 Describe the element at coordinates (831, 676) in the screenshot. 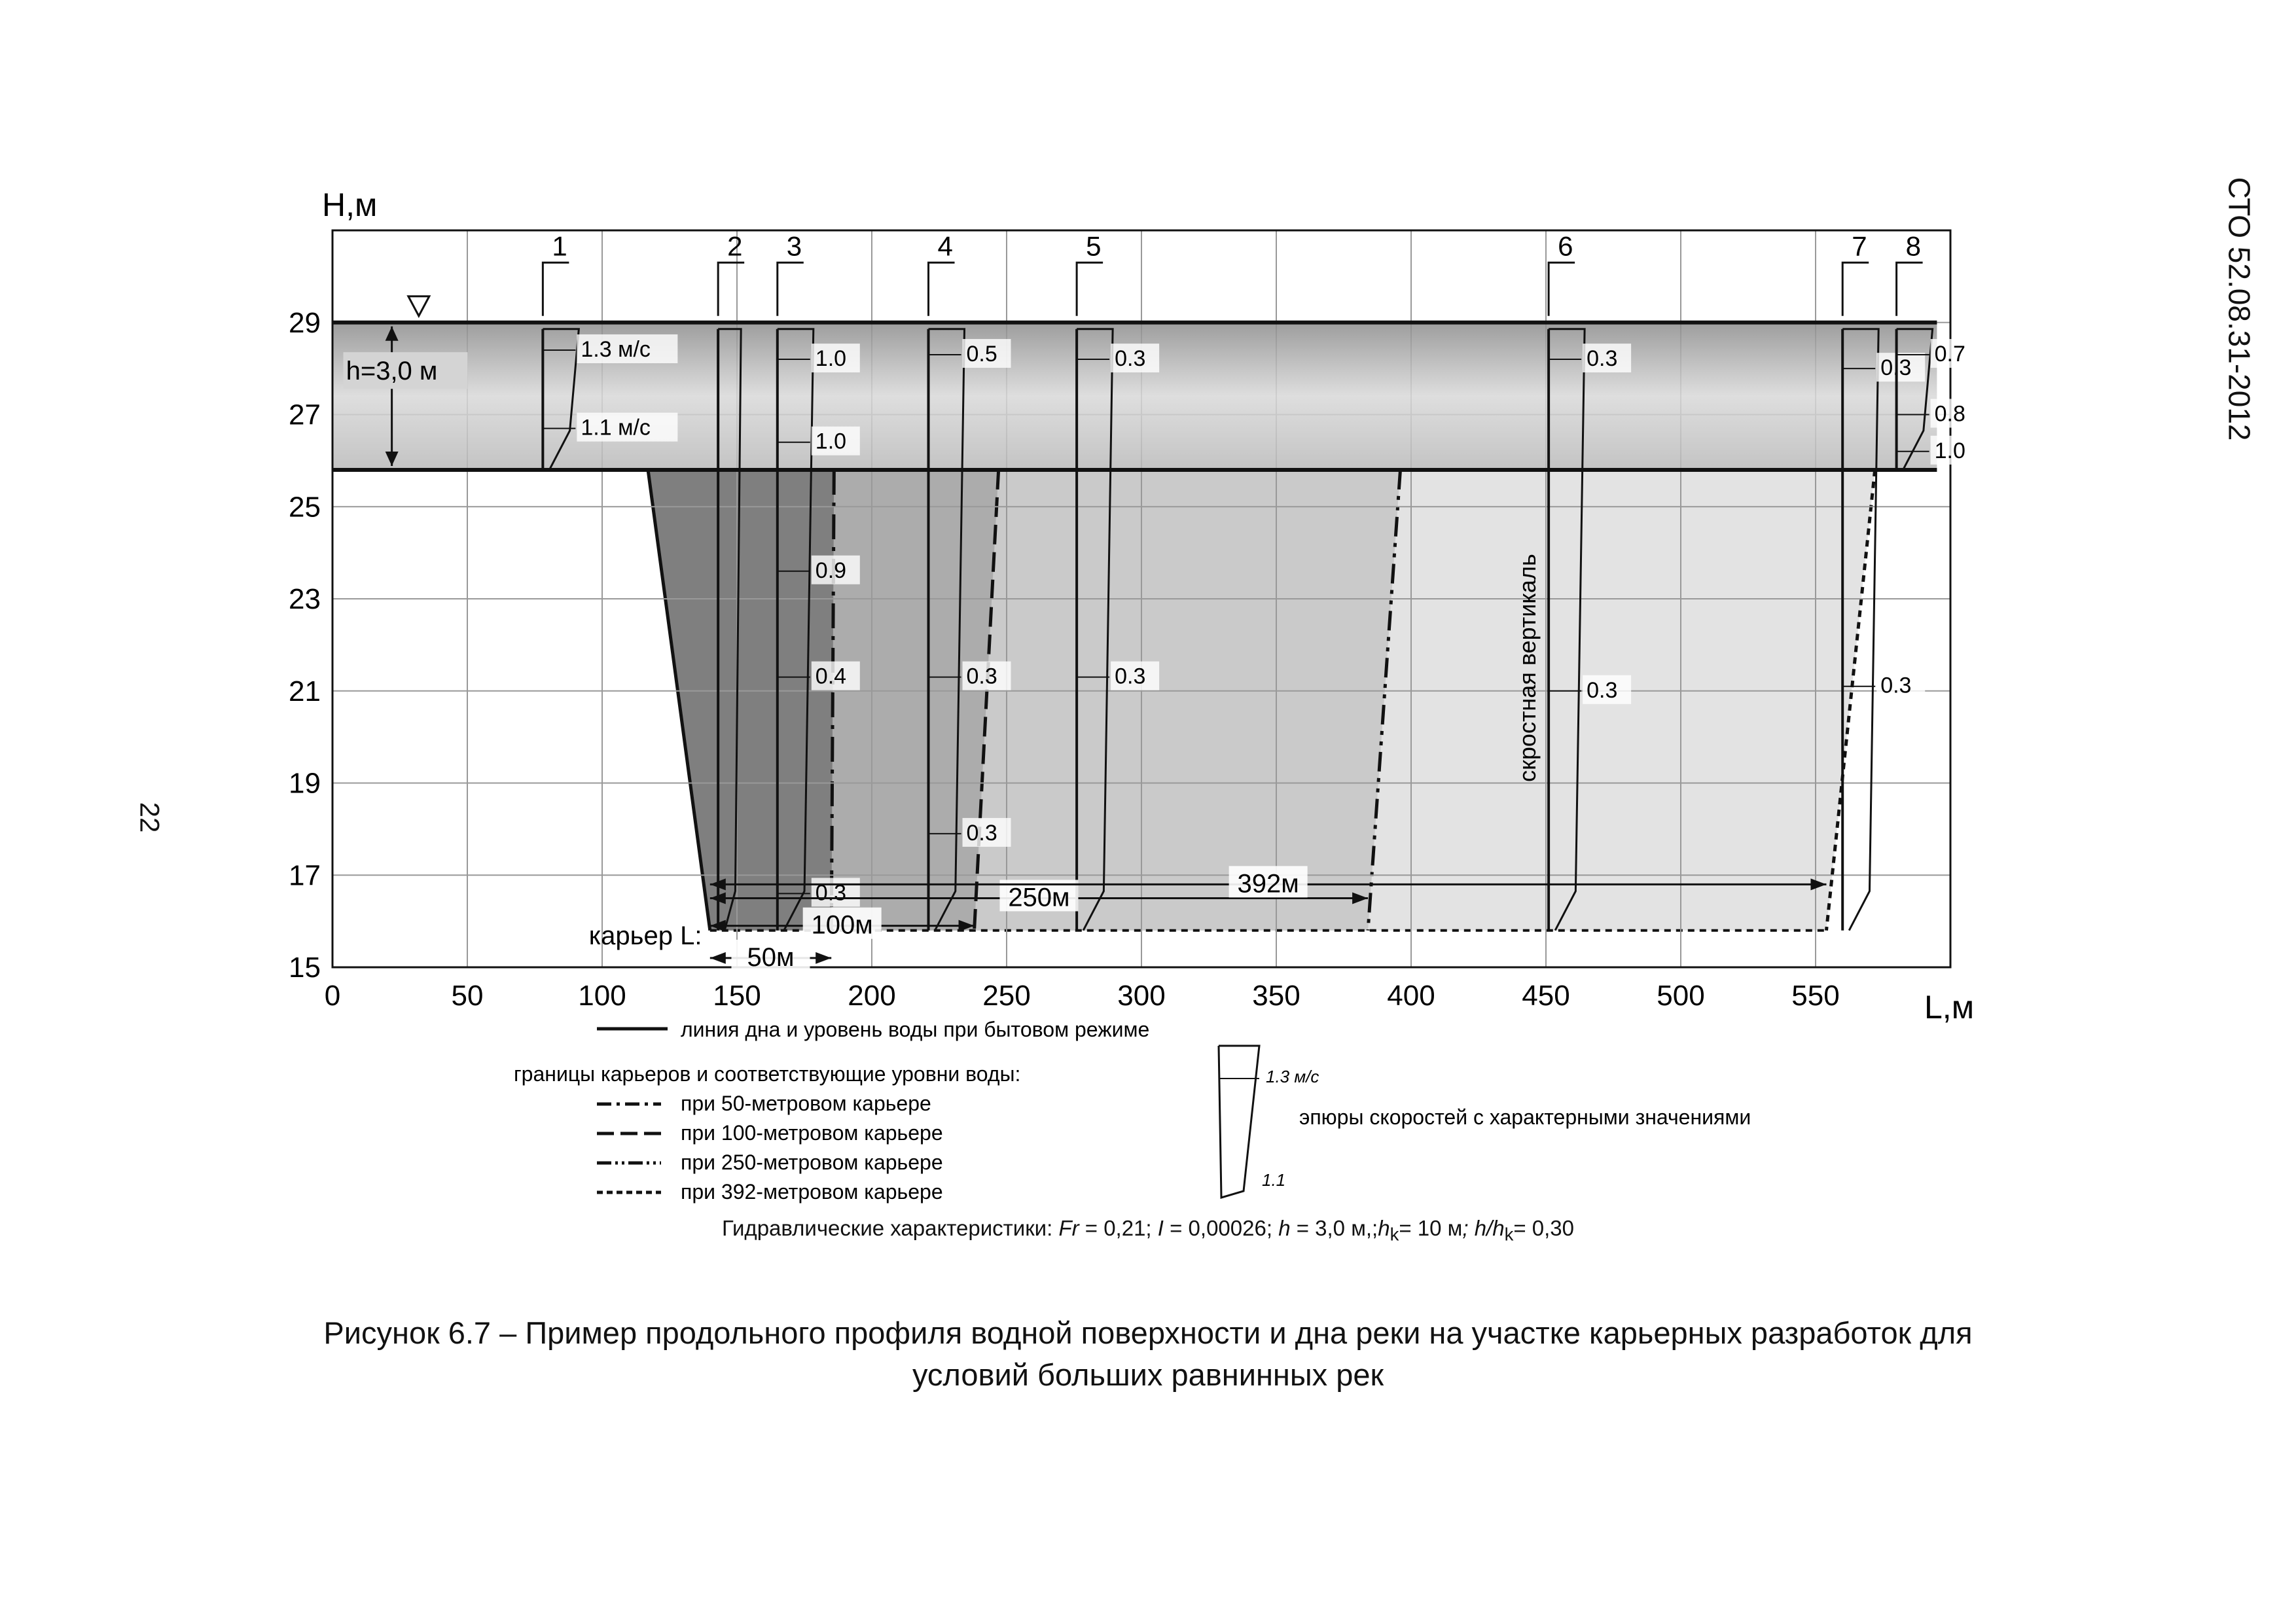

I see `vertical-3-value-label: 0.4` at that location.